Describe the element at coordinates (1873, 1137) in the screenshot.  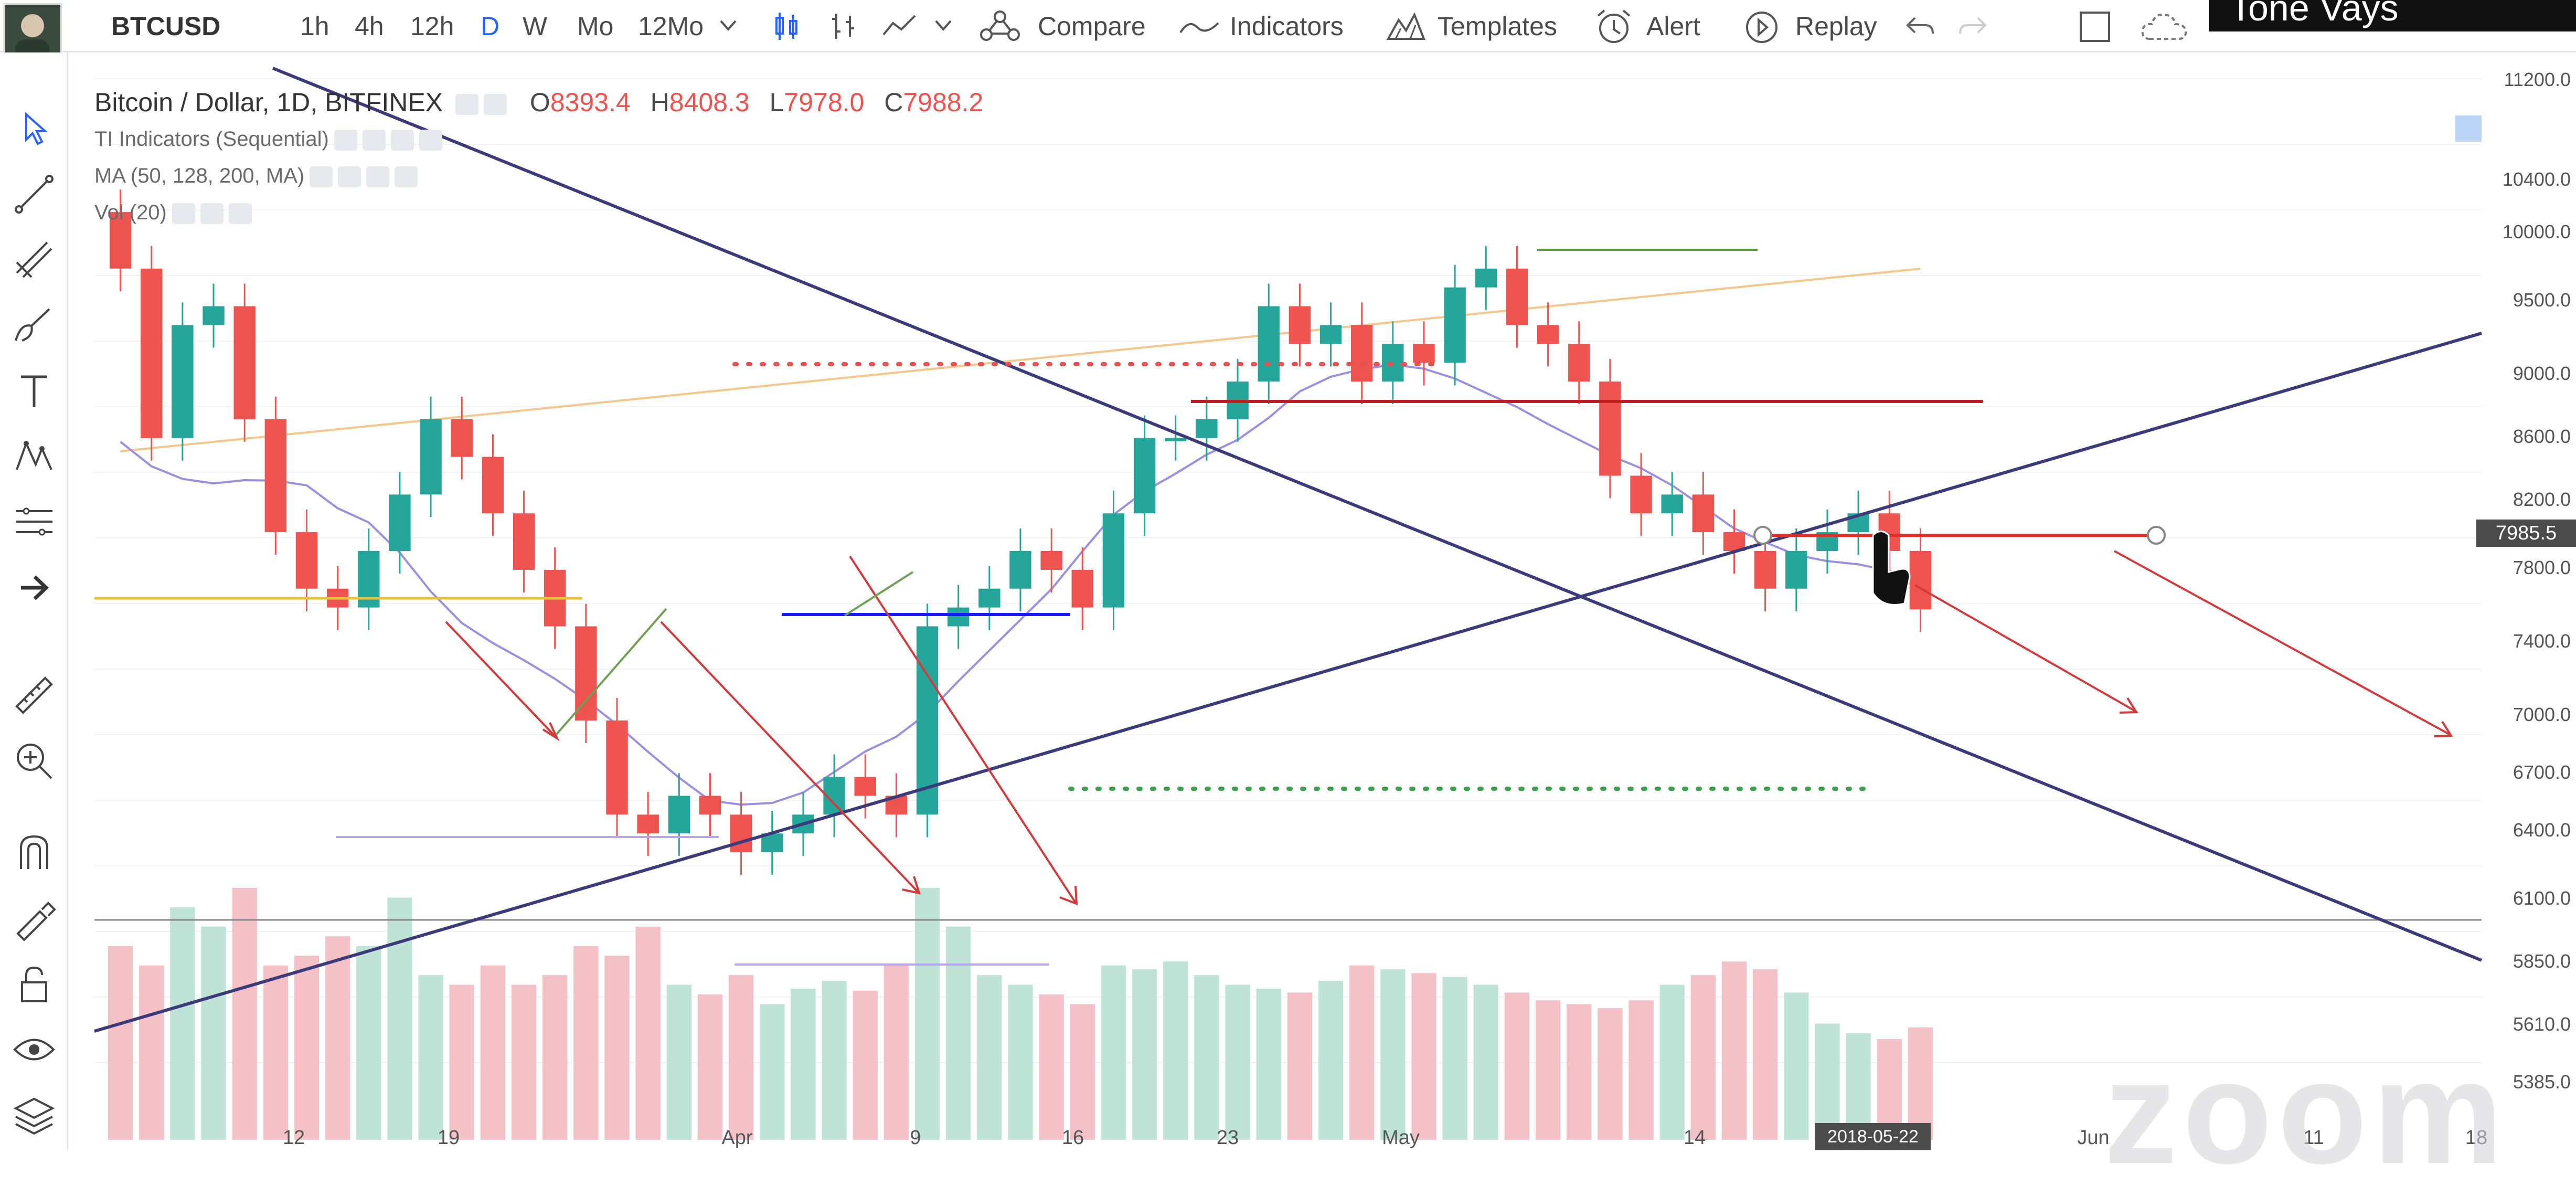
I see `time-marker-tag: 2018-05-22` at that location.